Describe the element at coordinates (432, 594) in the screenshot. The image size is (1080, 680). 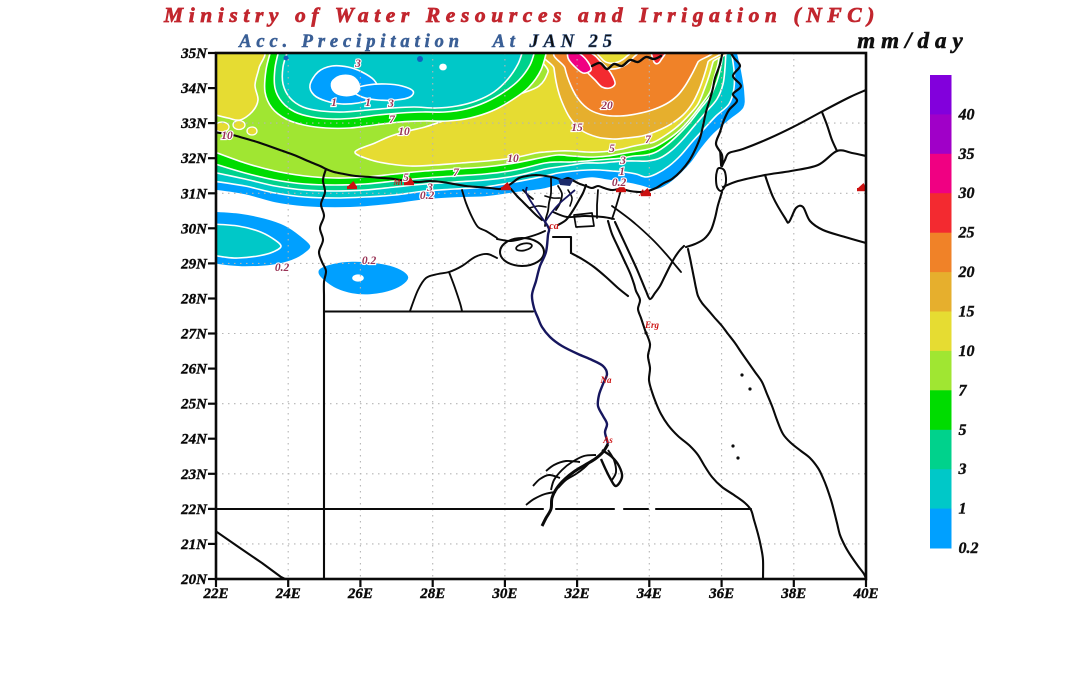
I see `svg-text: 28E` at that location.